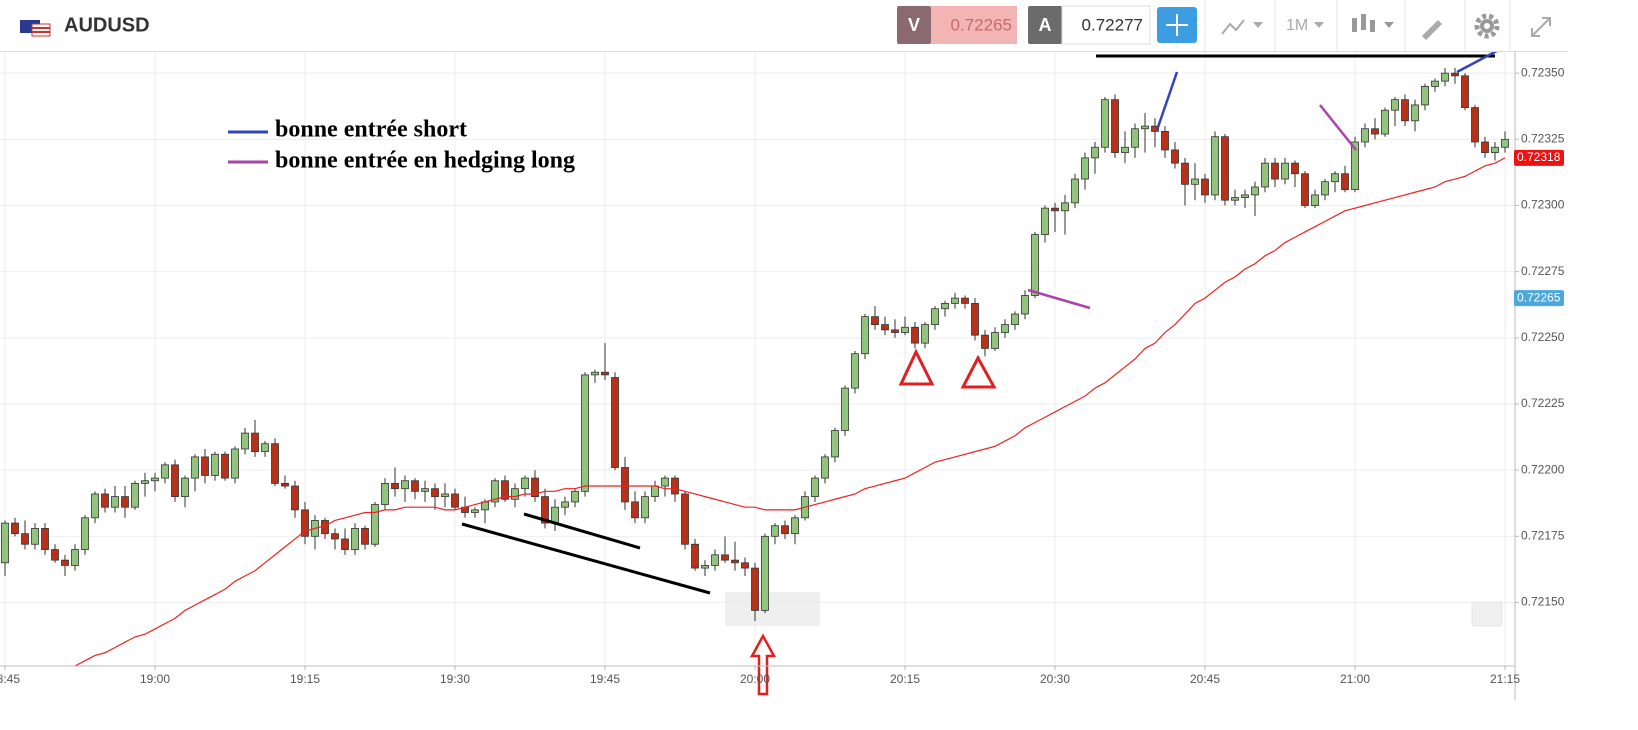 The height and width of the screenshot is (730, 1638). What do you see at coordinates (1112, 24) in the screenshot?
I see `buy-price: 0.72277` at bounding box center [1112, 24].